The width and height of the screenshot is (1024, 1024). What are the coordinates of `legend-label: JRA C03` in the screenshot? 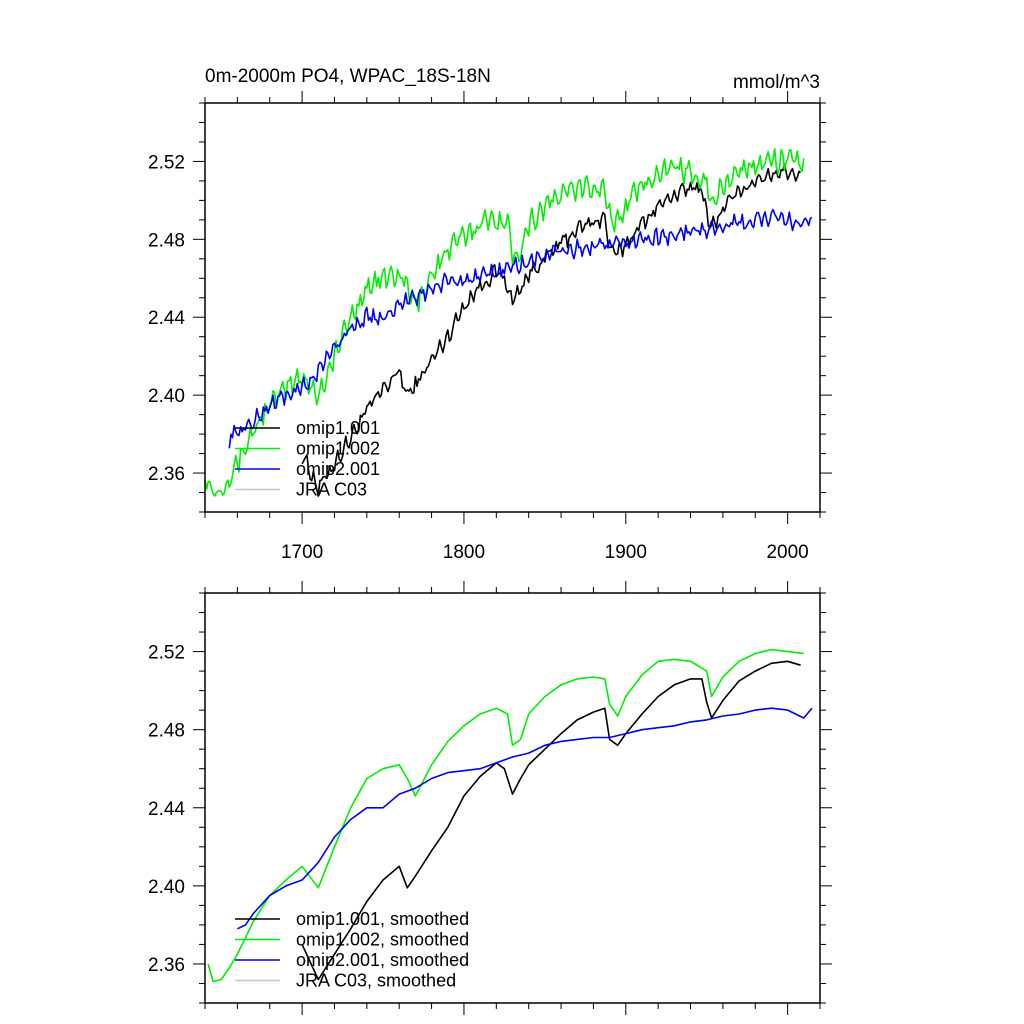 It's located at (331, 490).